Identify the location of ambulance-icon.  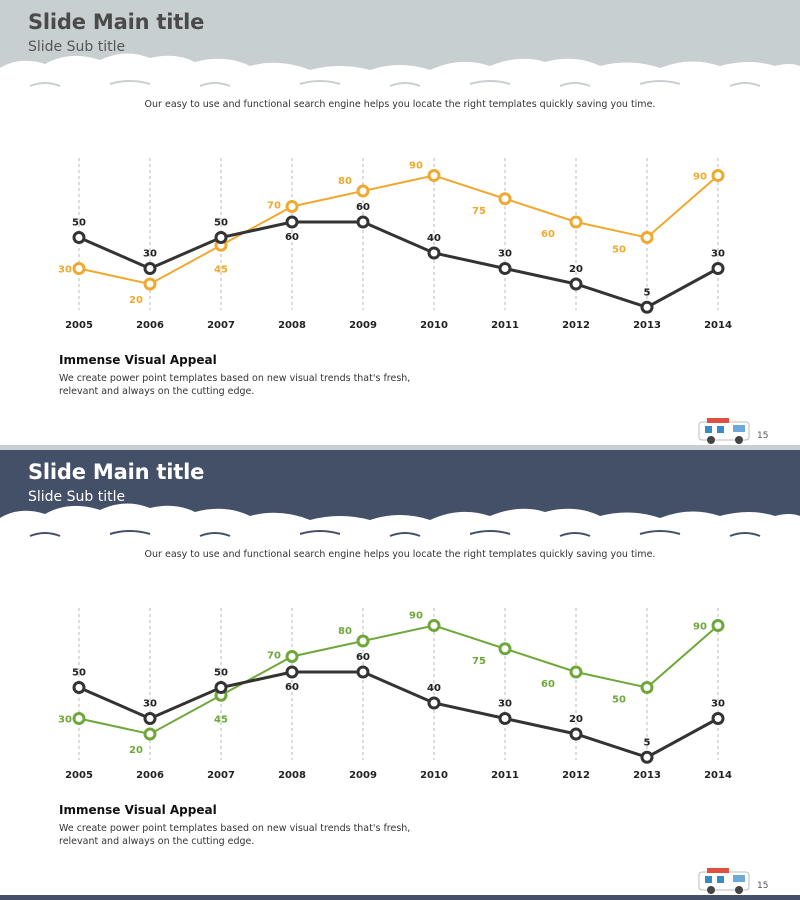
(724, 431).